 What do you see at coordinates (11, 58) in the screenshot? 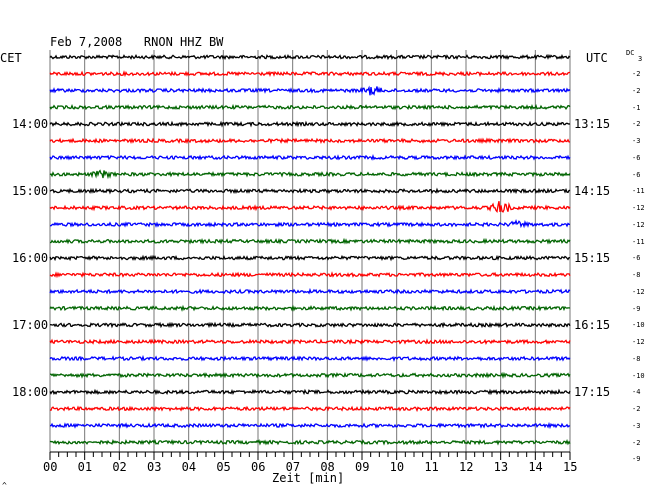
I see `left-timezone-label: CET` at bounding box center [11, 58].